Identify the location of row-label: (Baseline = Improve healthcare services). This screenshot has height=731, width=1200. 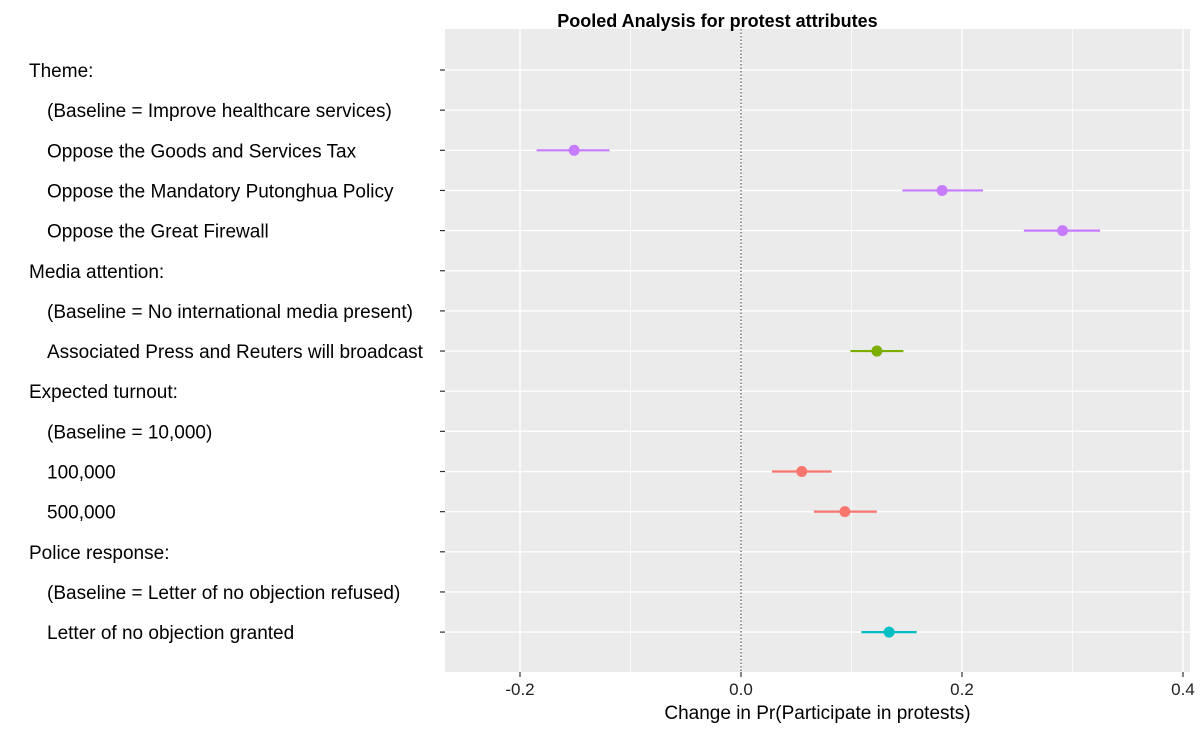
(219, 111).